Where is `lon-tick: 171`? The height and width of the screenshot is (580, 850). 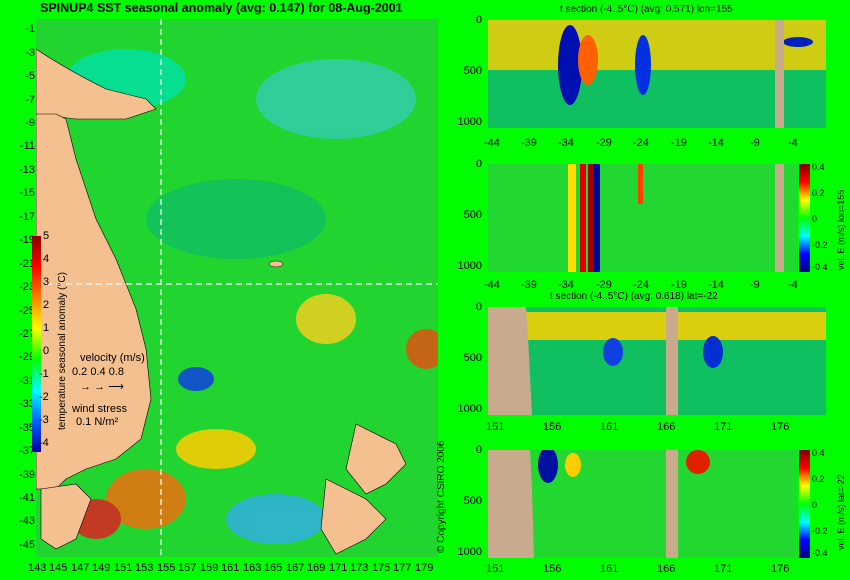
lon-tick: 171 is located at coordinates (338, 568).